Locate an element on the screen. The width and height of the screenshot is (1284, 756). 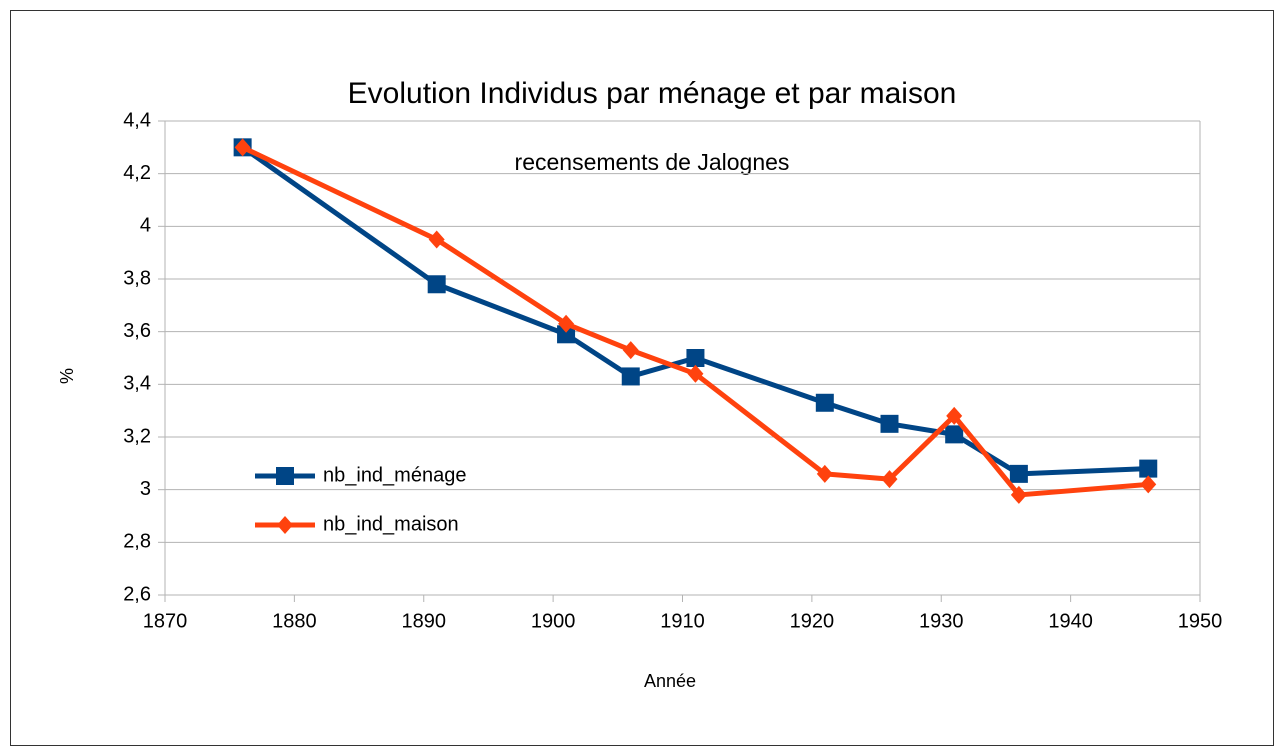
x-tick-label: 1890 is located at coordinates (424, 621).